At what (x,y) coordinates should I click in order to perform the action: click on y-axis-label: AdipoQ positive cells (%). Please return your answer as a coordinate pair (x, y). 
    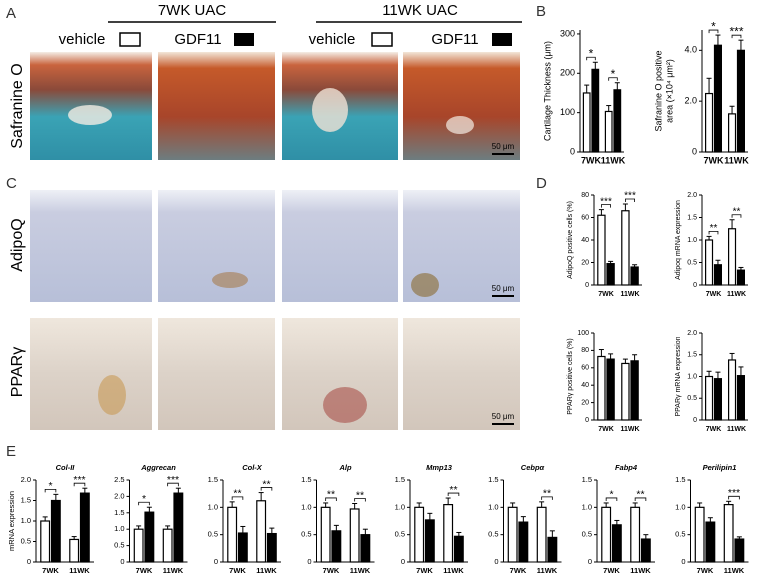
    Looking at the image, I should click on (570, 240).